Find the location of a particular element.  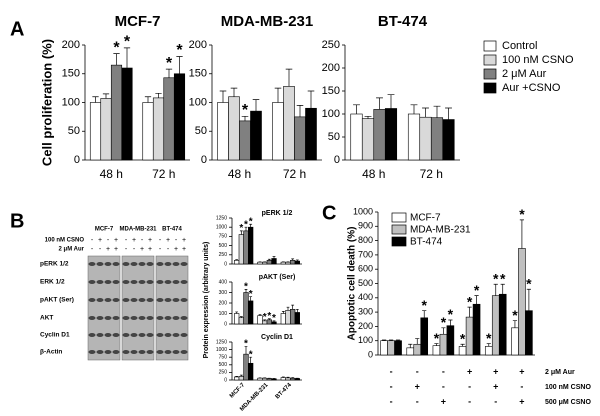

treatment-sign: - is located at coordinates (469, 401).